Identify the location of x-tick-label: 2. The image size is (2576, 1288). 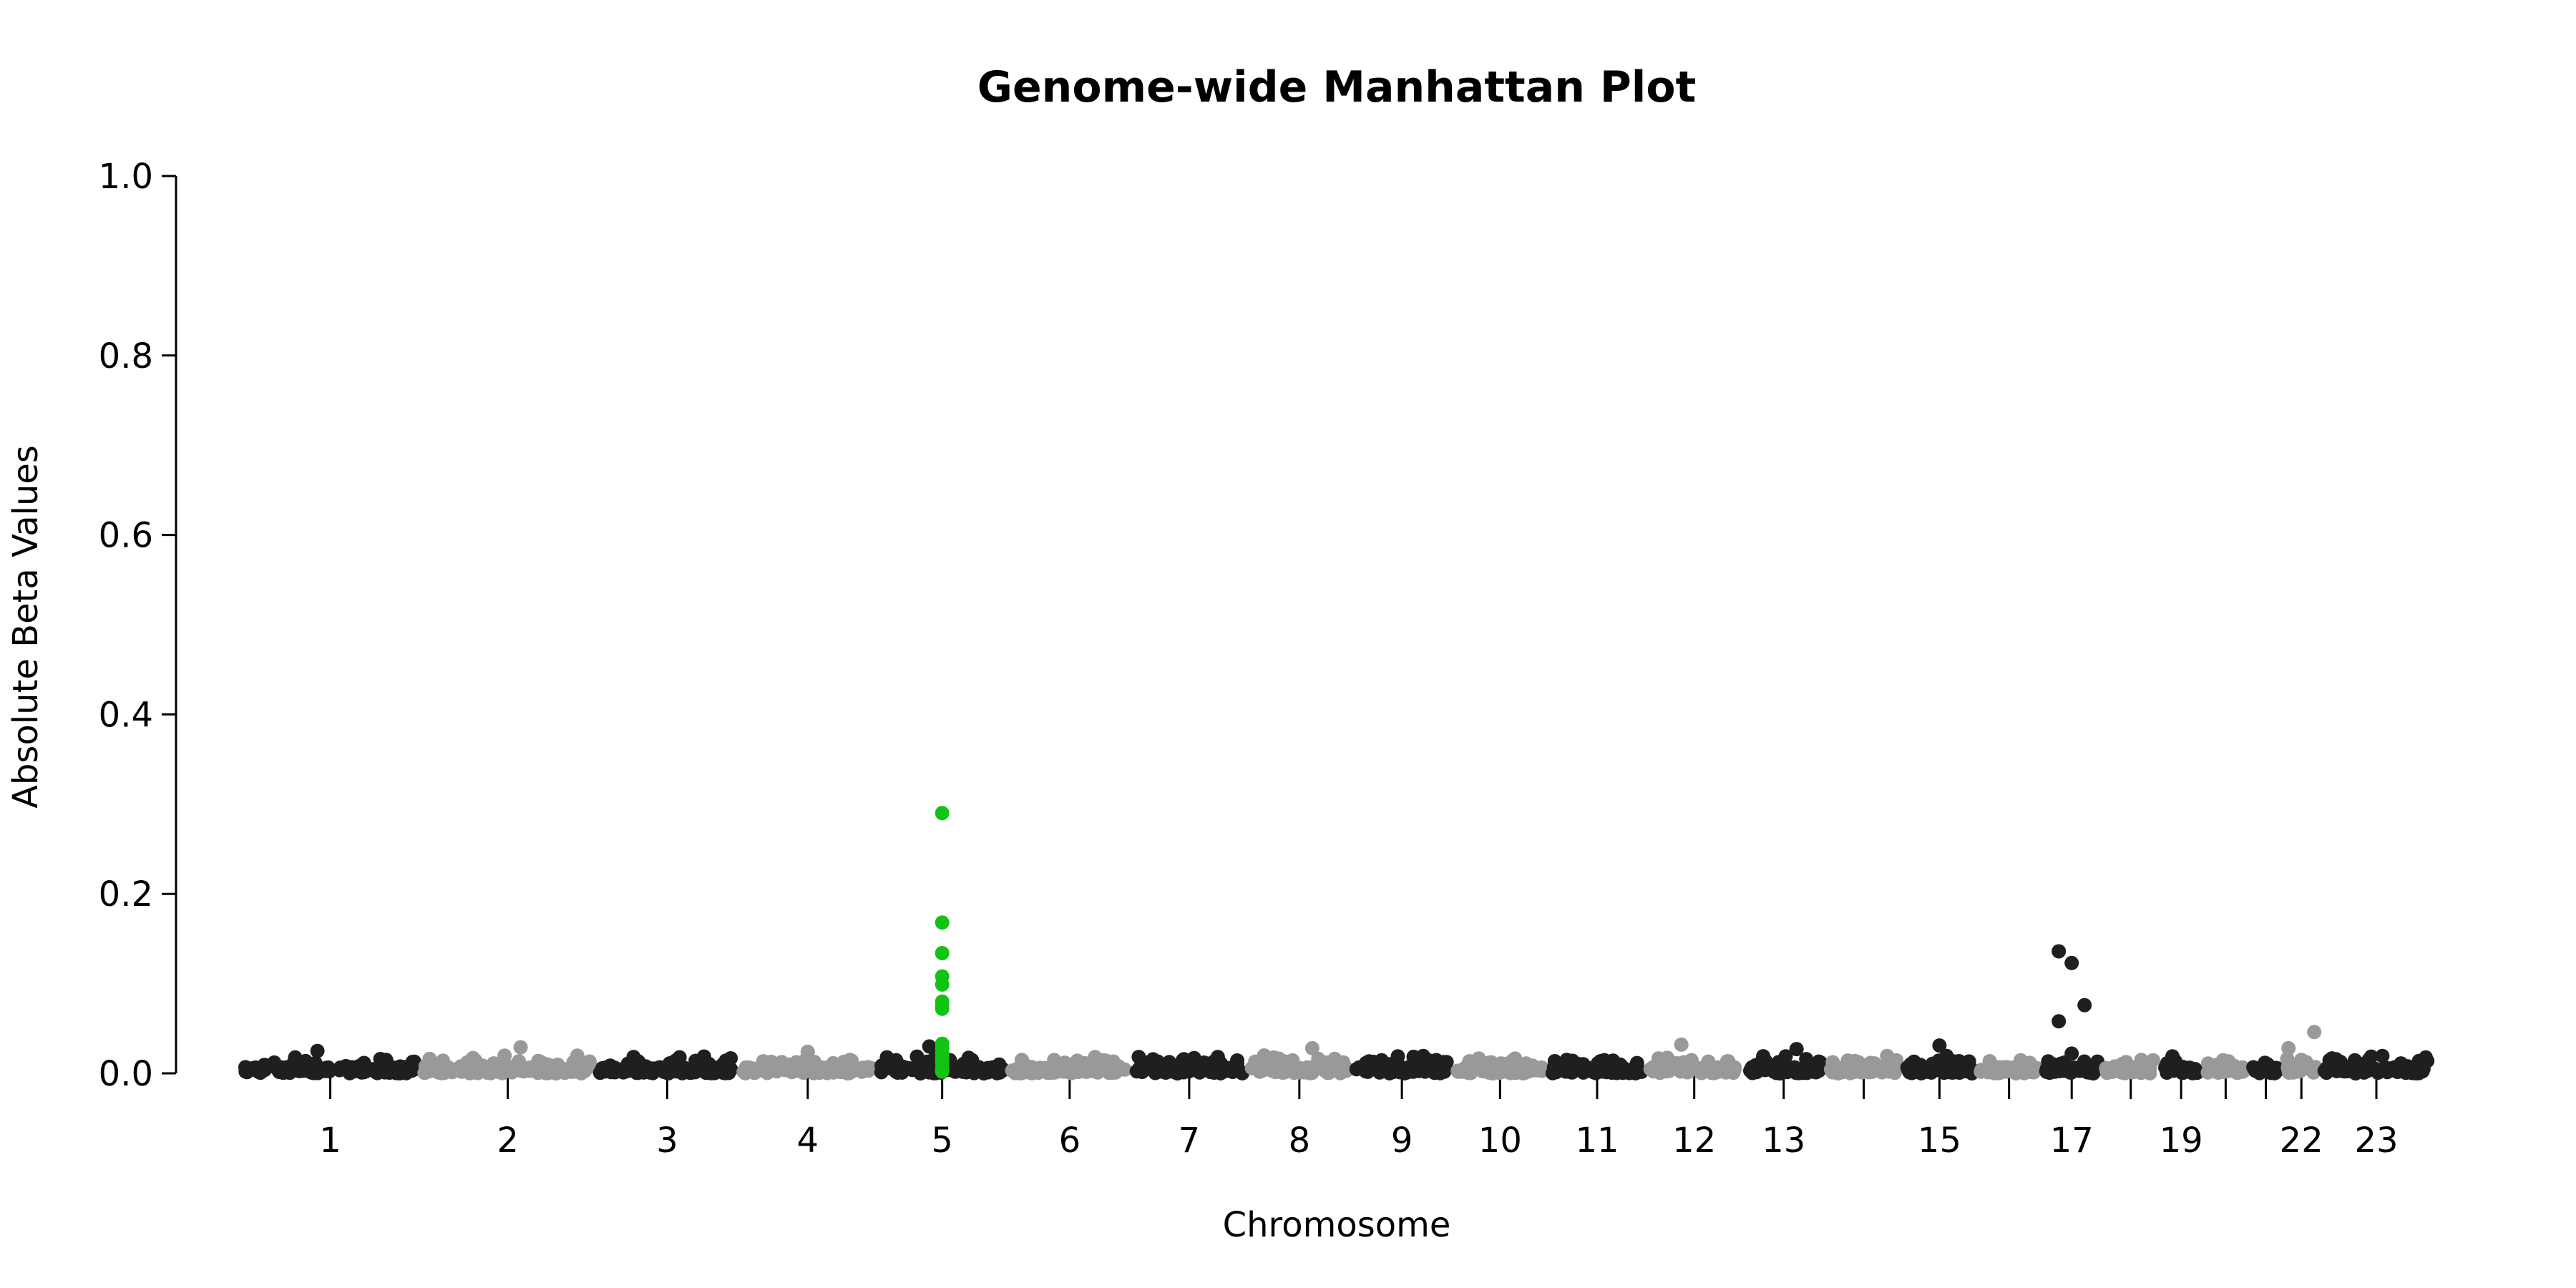
(508, 1141).